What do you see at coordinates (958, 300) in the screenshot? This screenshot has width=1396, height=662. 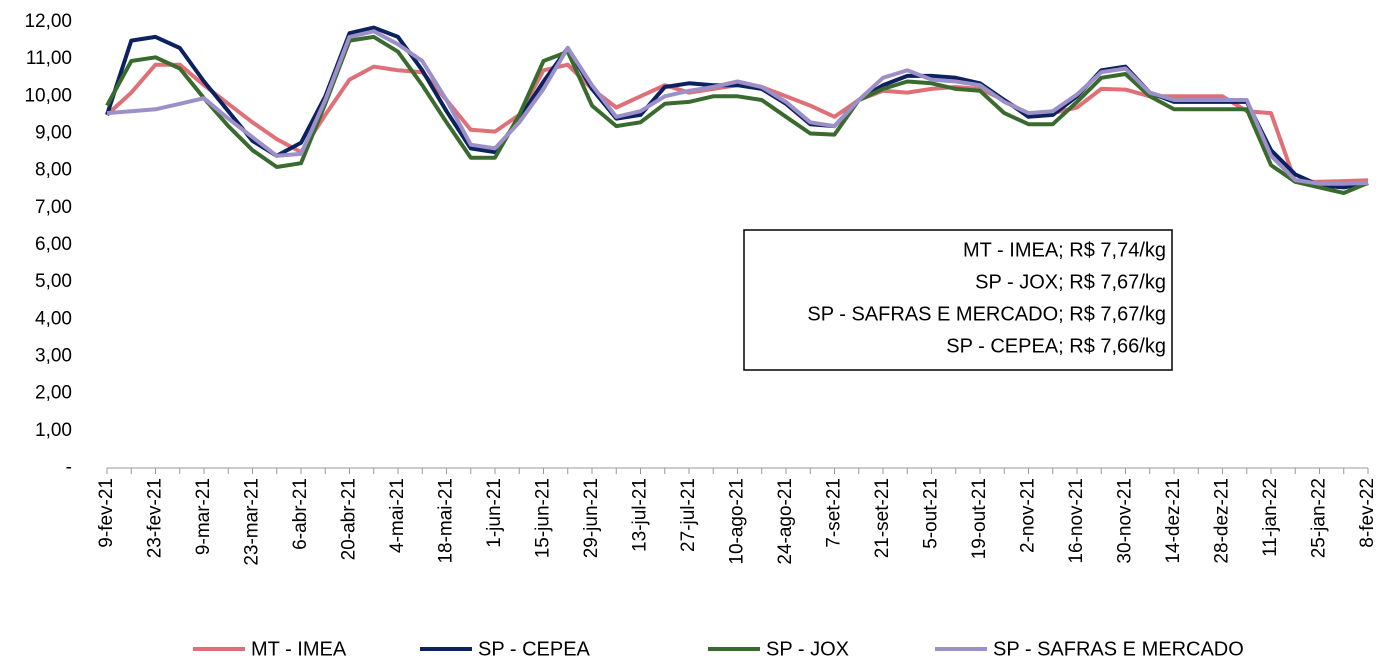 I see `annotation-box` at bounding box center [958, 300].